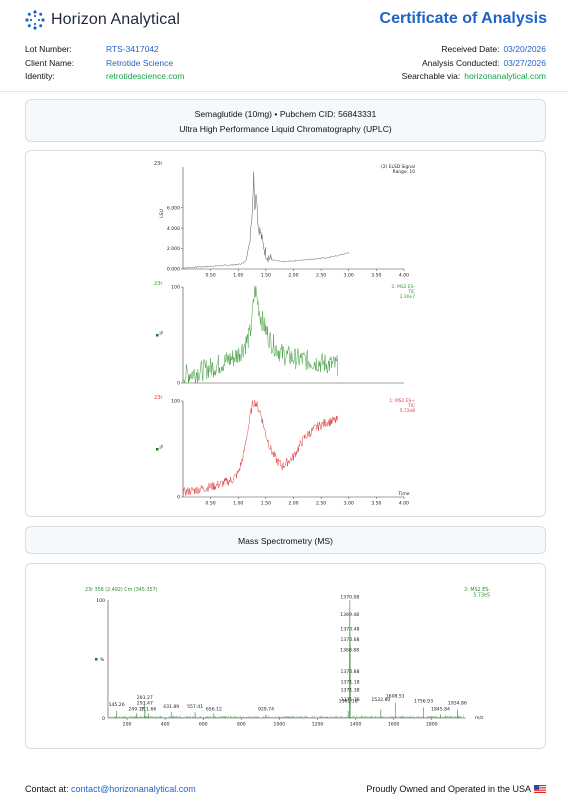 The height and width of the screenshot is (805, 568). I want to click on legend-entry: 1: MS2 ES+, so click(402, 401).